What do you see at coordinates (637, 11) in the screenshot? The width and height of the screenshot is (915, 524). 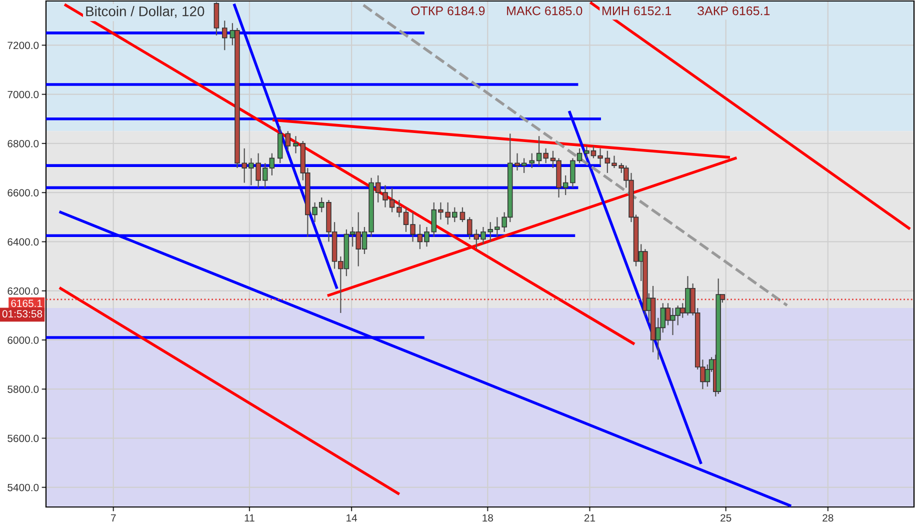 I see `annotation: МИН 6152.1` at bounding box center [637, 11].